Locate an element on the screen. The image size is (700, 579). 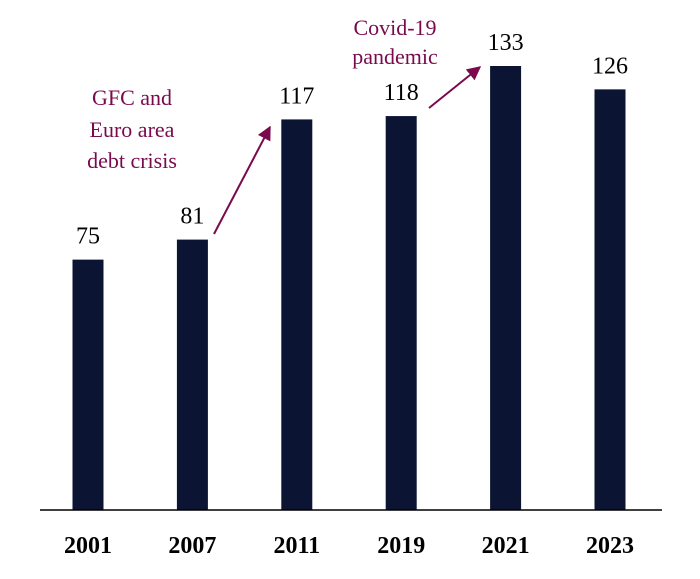
x-tick-label-2023: 2023 is located at coordinates (610, 546).